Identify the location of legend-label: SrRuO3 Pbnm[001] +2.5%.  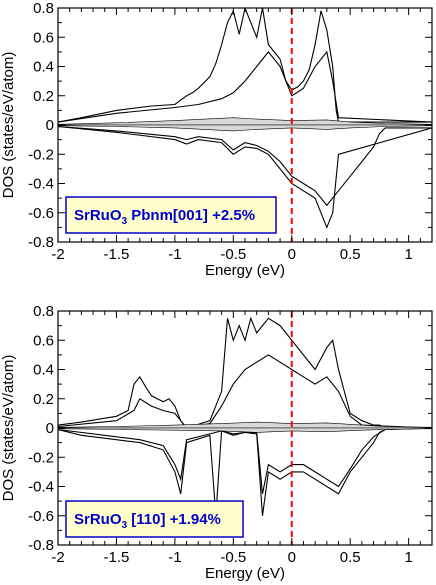
(164, 217).